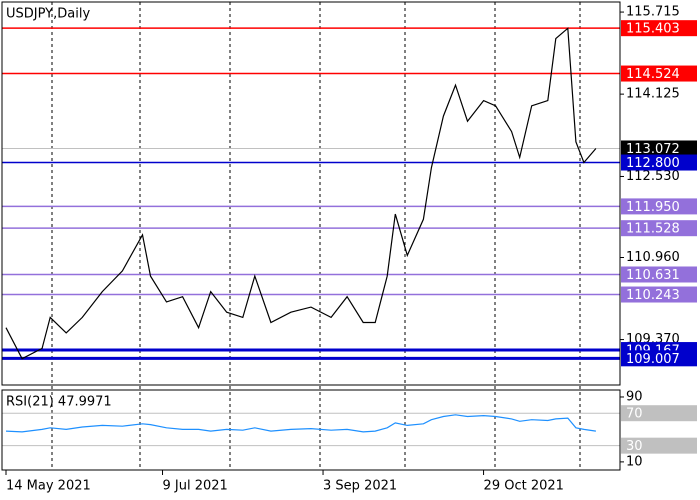 Image resolution: width=700 pixels, height=500 pixels. I want to click on y-tick-label: 112.530, so click(653, 176).